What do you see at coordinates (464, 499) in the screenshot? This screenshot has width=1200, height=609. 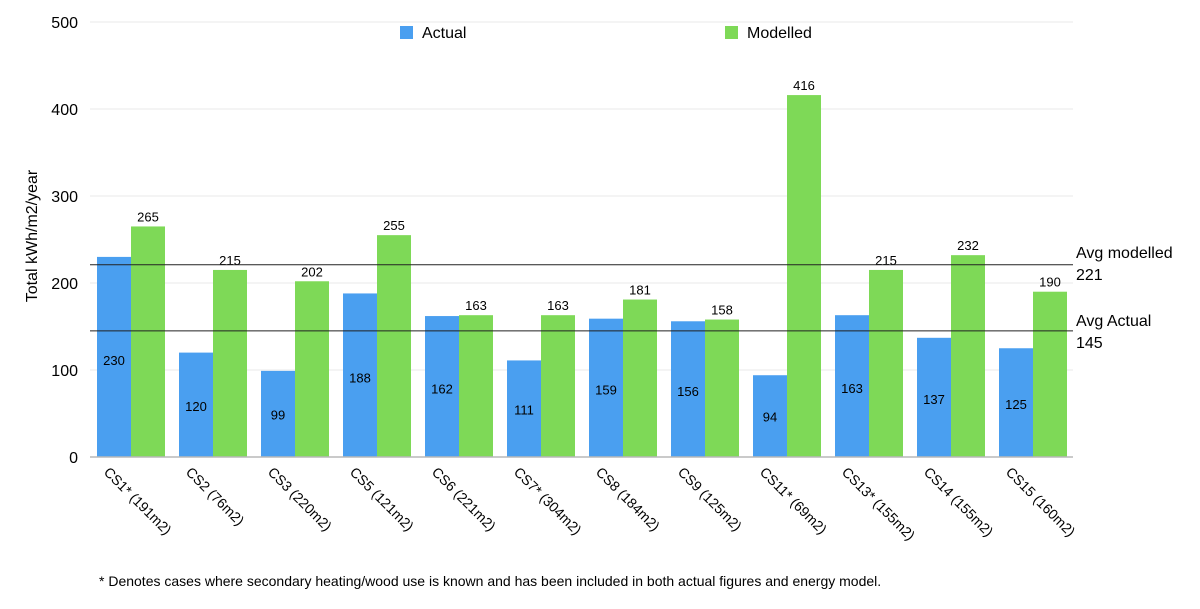 I see `x-category-label: CS6 (221m2)` at bounding box center [464, 499].